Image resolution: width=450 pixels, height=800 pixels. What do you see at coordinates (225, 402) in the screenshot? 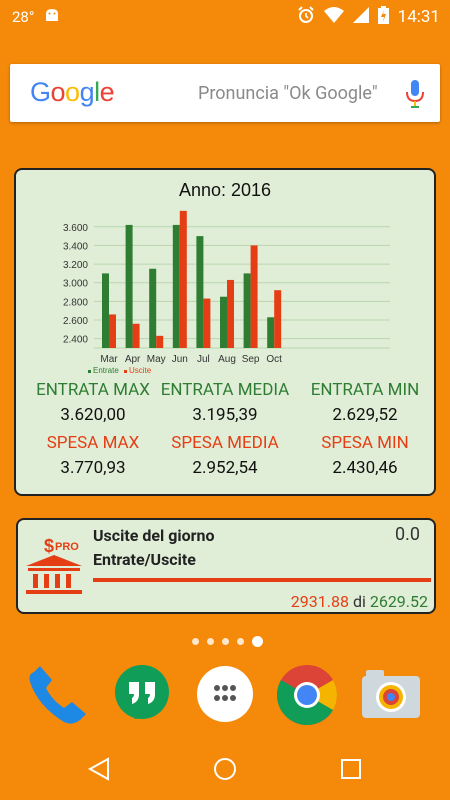
I see `entrata-media-stat: ENTRATA MEDIA 3.195,39` at bounding box center [225, 402].